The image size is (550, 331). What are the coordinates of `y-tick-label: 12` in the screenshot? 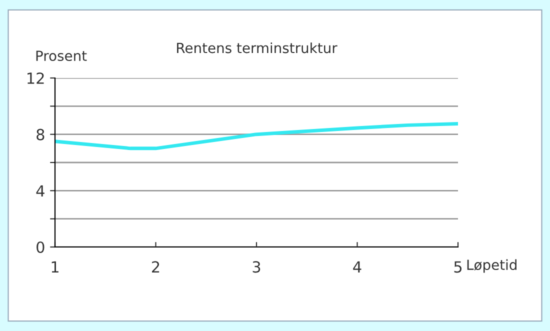 It's located at (36, 78).